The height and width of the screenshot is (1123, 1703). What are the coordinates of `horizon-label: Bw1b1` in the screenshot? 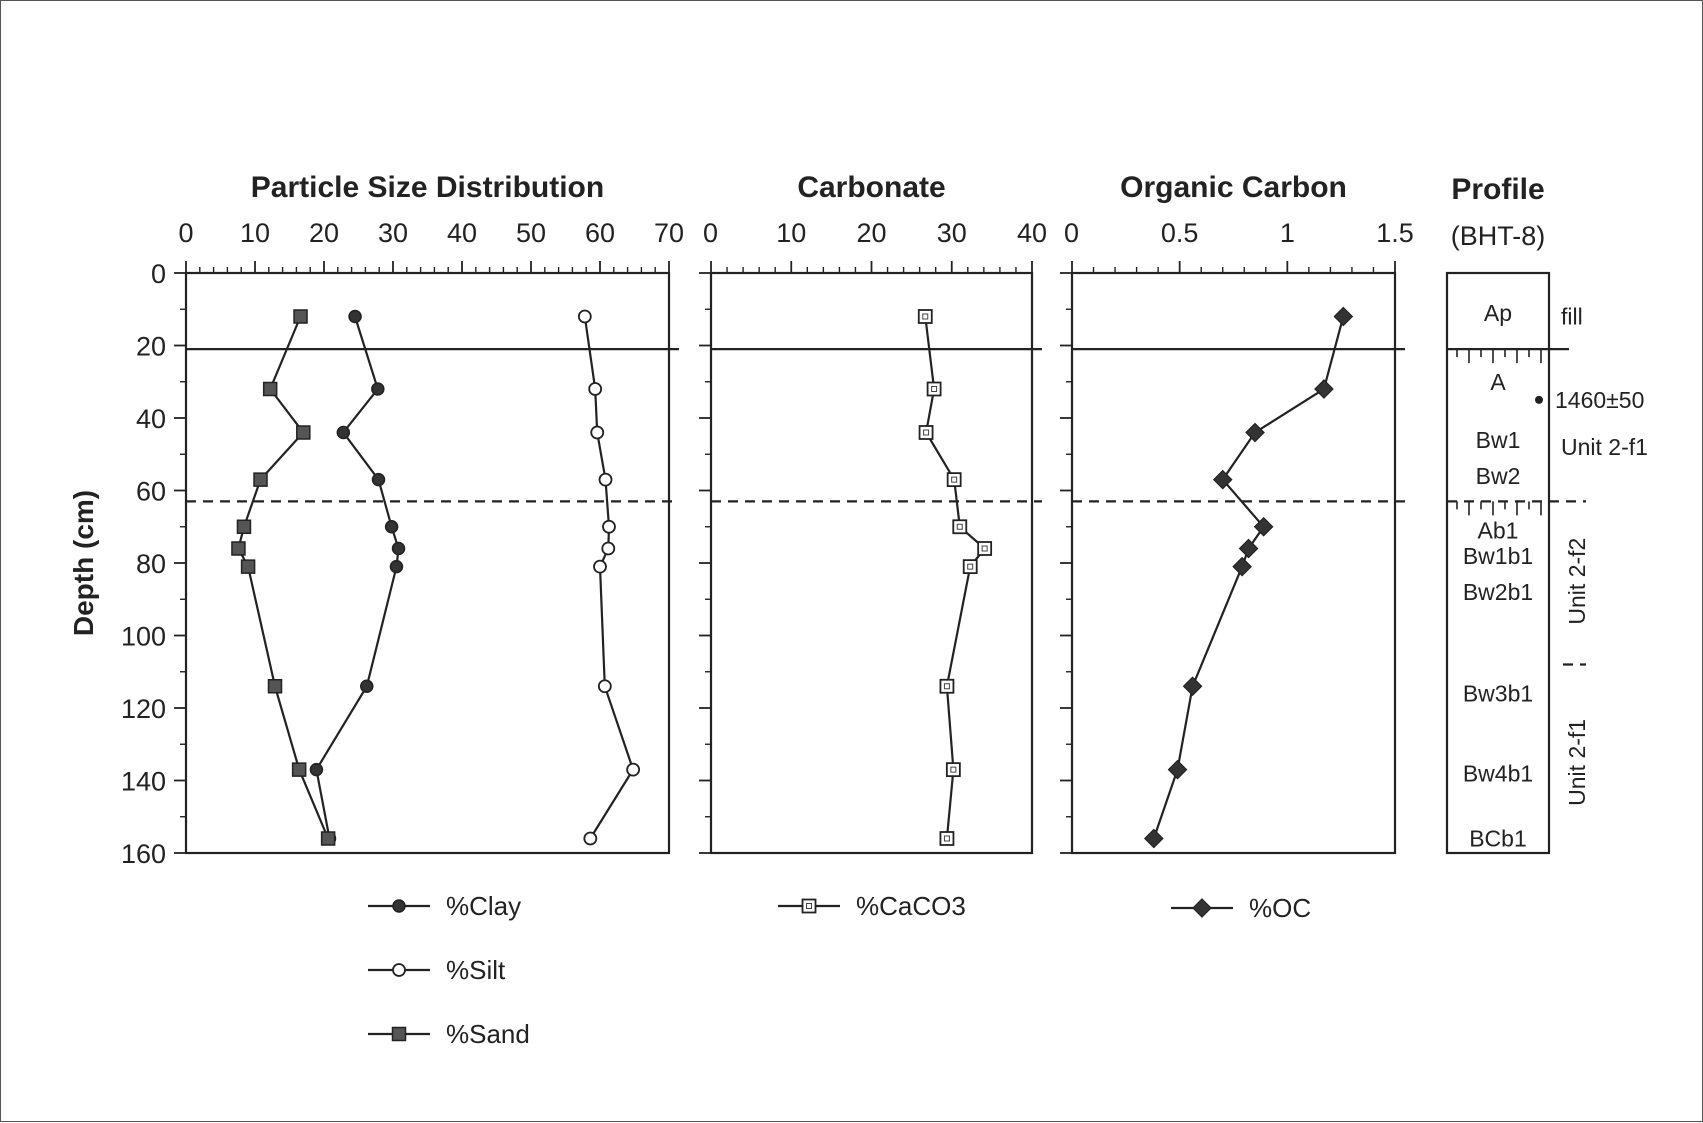 It's located at (1498, 556).